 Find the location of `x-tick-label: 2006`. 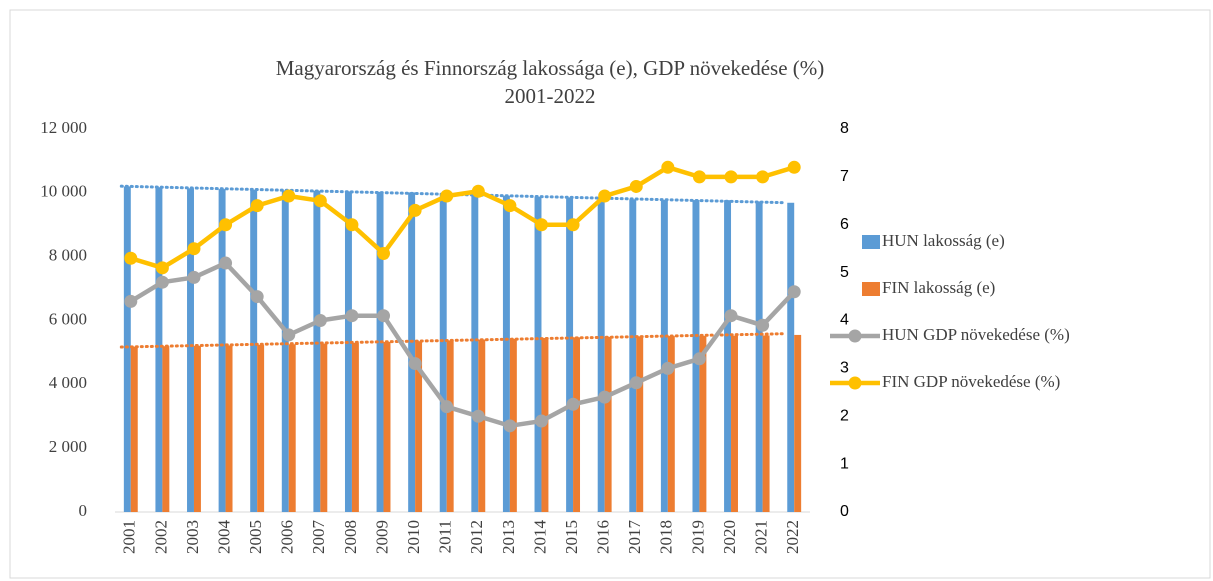

x-tick-label: 2006 is located at coordinates (287, 537).